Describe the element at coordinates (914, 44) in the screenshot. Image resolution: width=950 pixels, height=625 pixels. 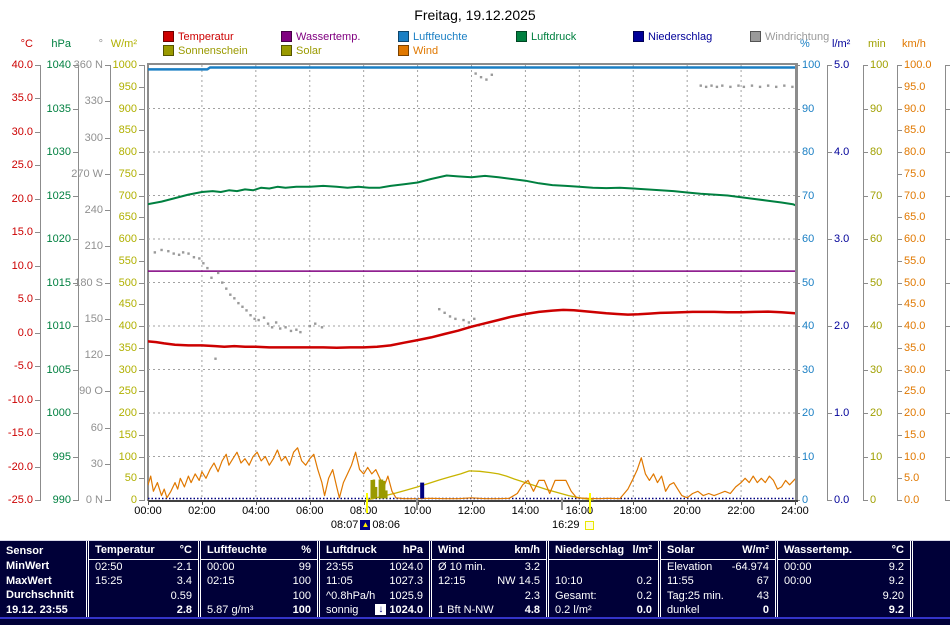
I see `windspeed-axis-unit: km/h` at that location.